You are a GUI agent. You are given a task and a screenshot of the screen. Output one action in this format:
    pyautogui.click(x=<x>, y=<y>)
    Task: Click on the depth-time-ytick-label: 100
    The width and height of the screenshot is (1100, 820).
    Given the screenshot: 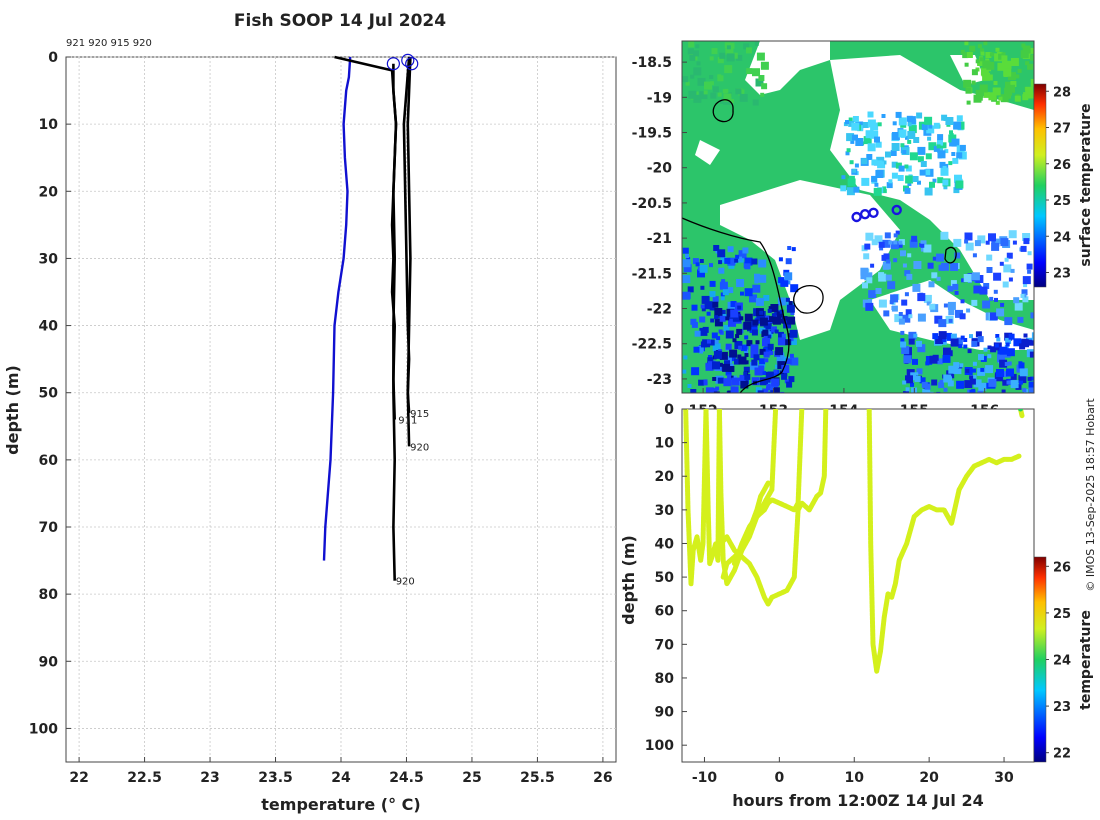 What is the action you would take?
    pyautogui.click(x=659, y=746)
    